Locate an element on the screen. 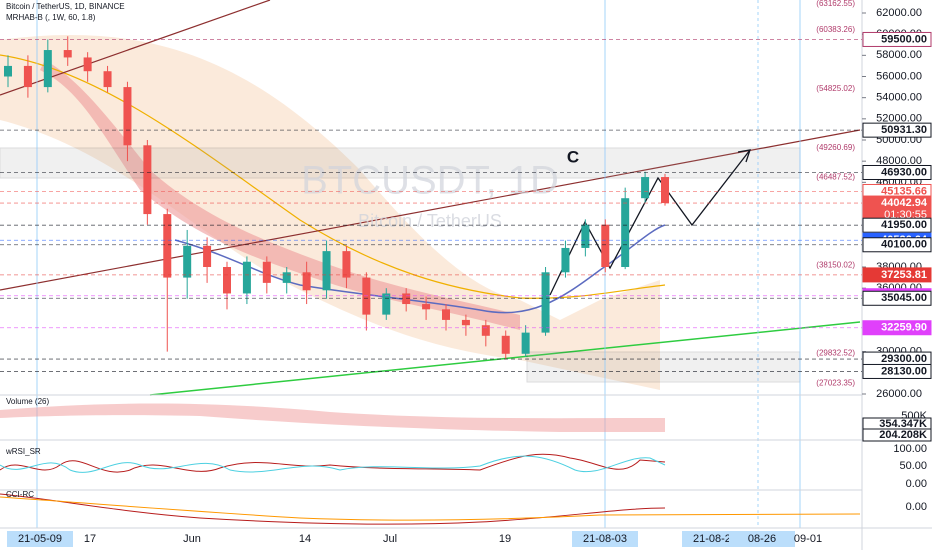  level-note: (38150.02) is located at coordinates (835, 265).